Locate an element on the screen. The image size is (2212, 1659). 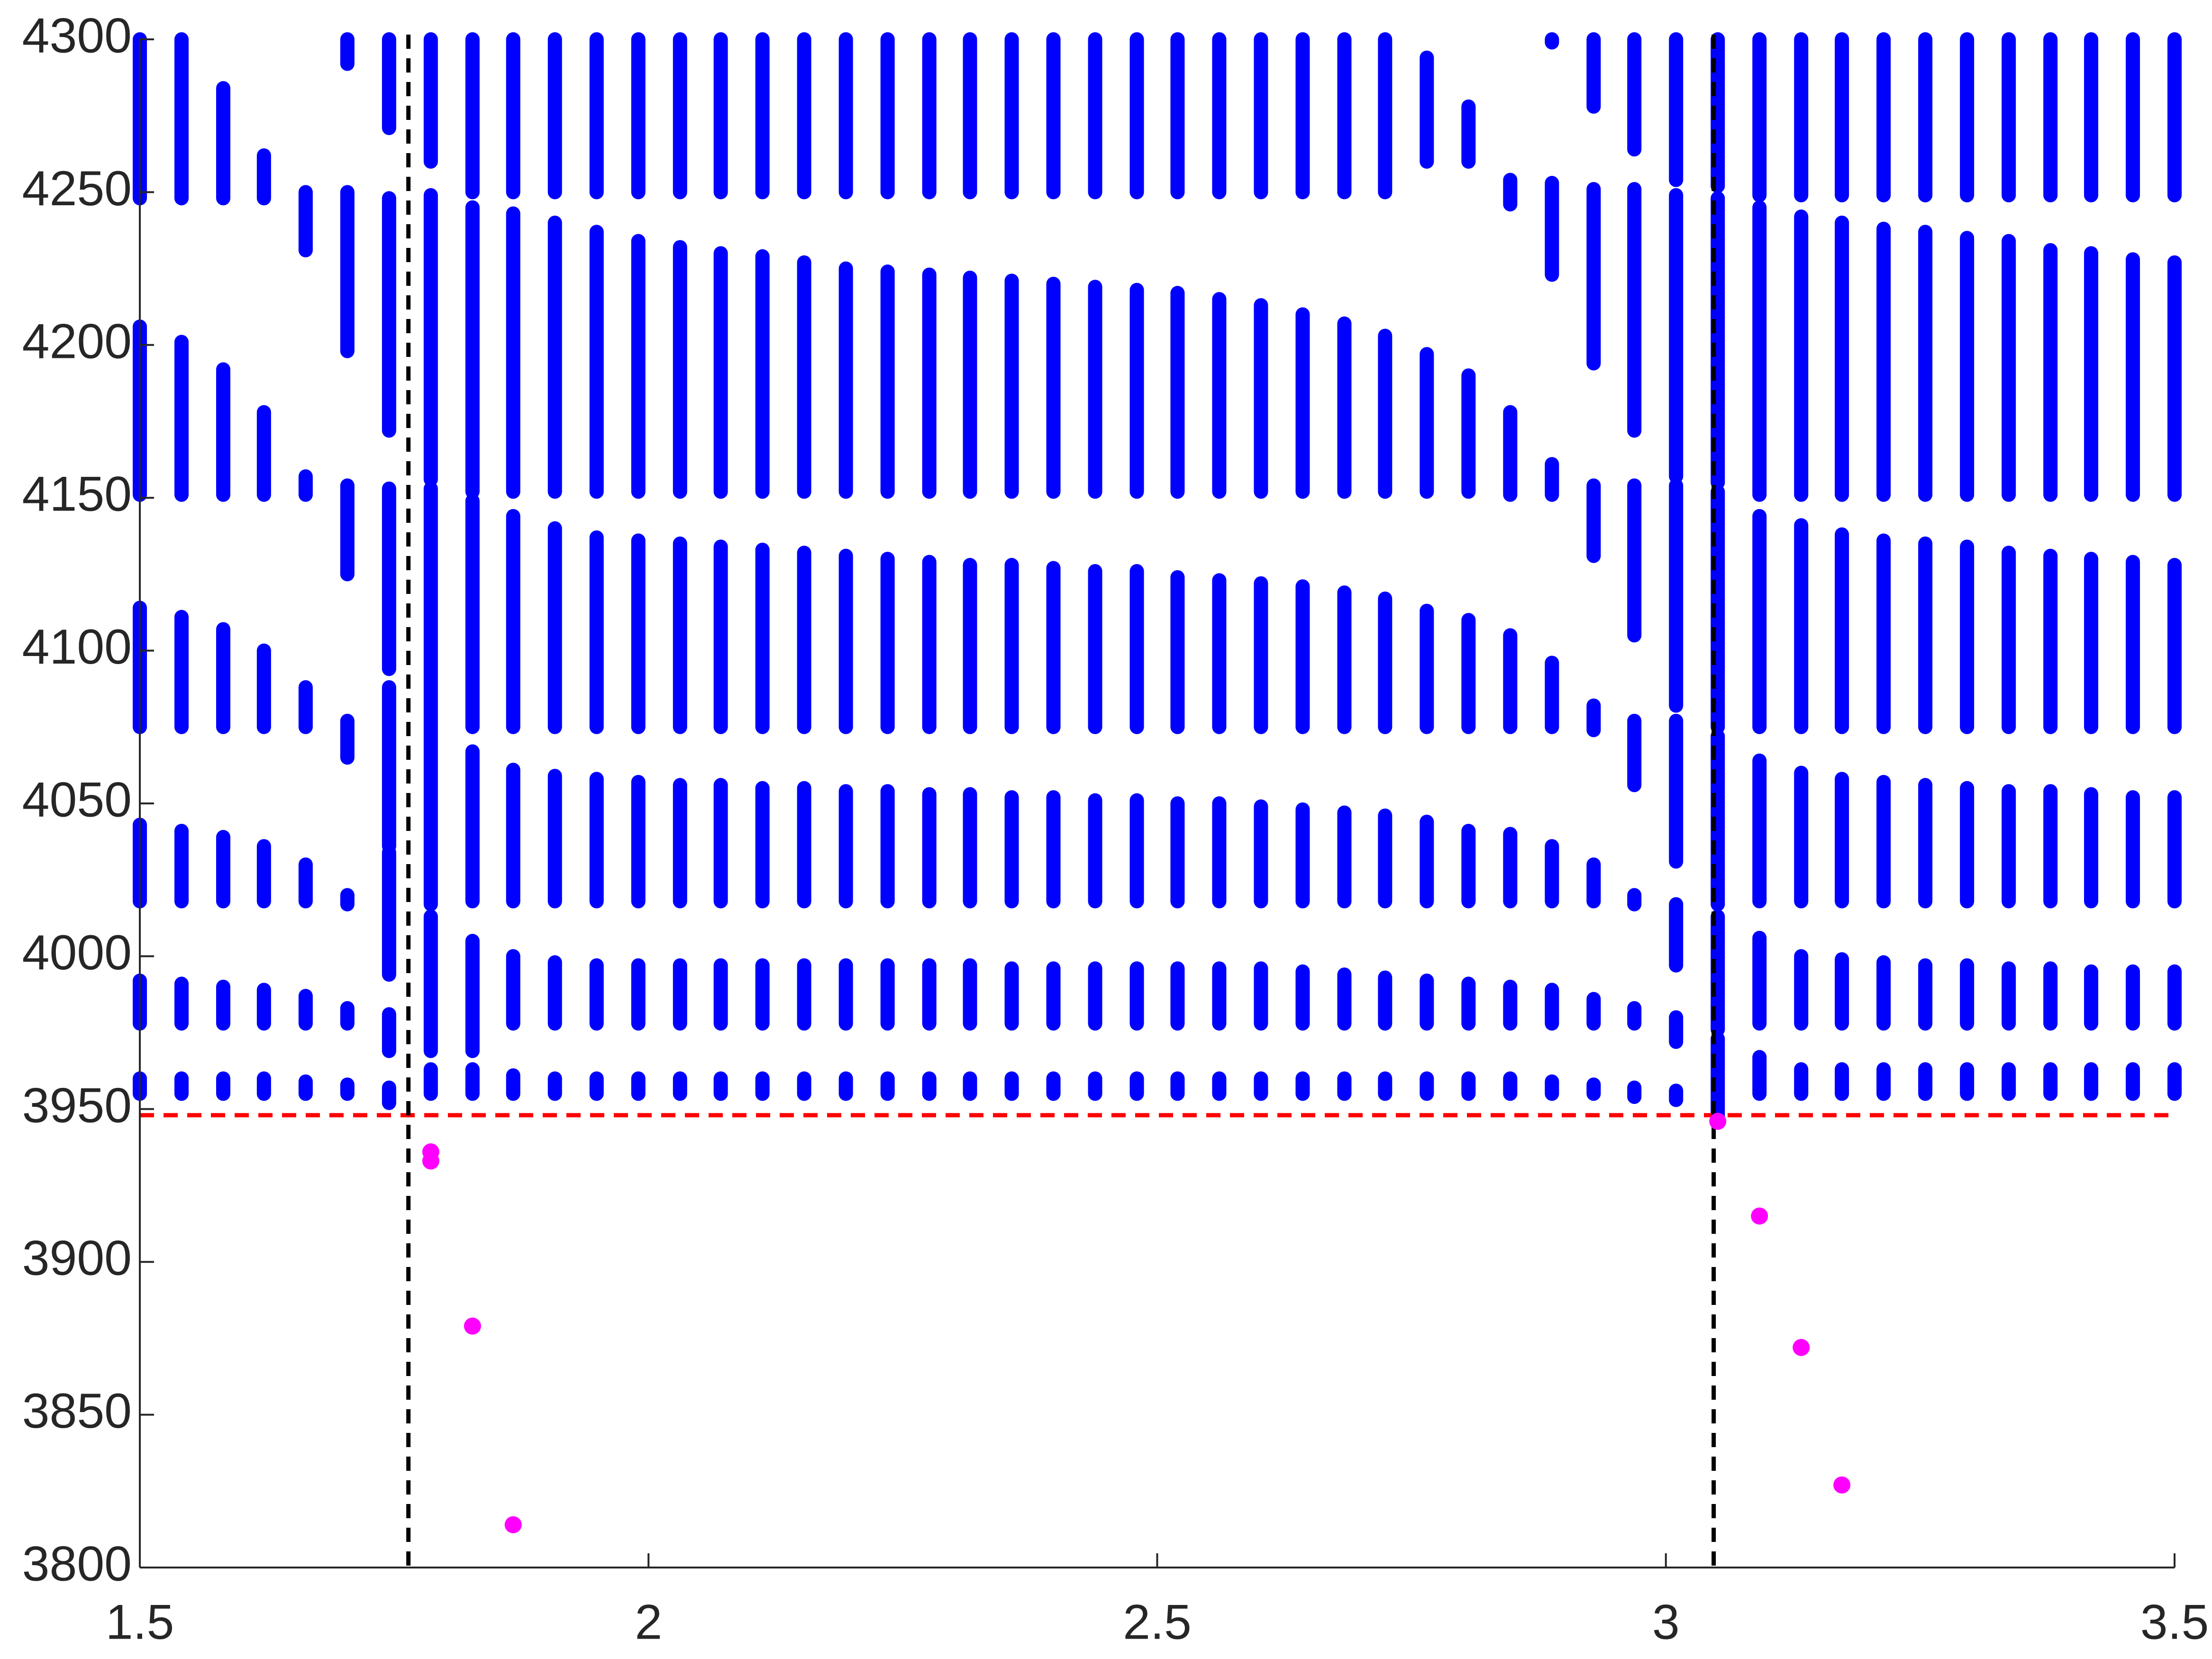
y-tick-label: 4250 is located at coordinates (77, 188).